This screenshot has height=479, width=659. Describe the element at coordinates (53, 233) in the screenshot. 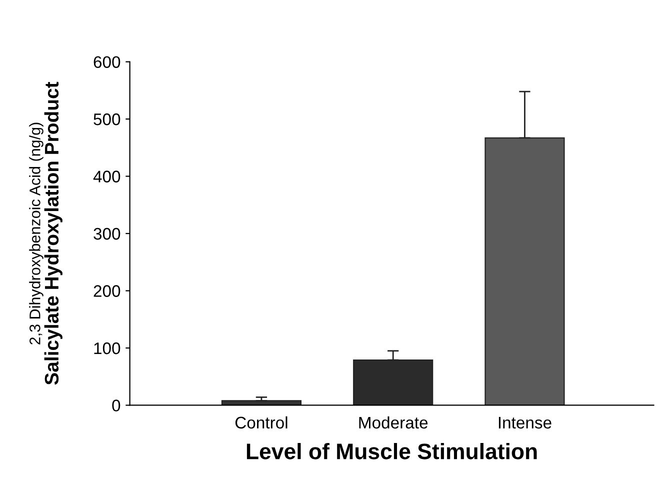

I see `y-axis-title: Salicylate Hydroxylation Product` at that location.